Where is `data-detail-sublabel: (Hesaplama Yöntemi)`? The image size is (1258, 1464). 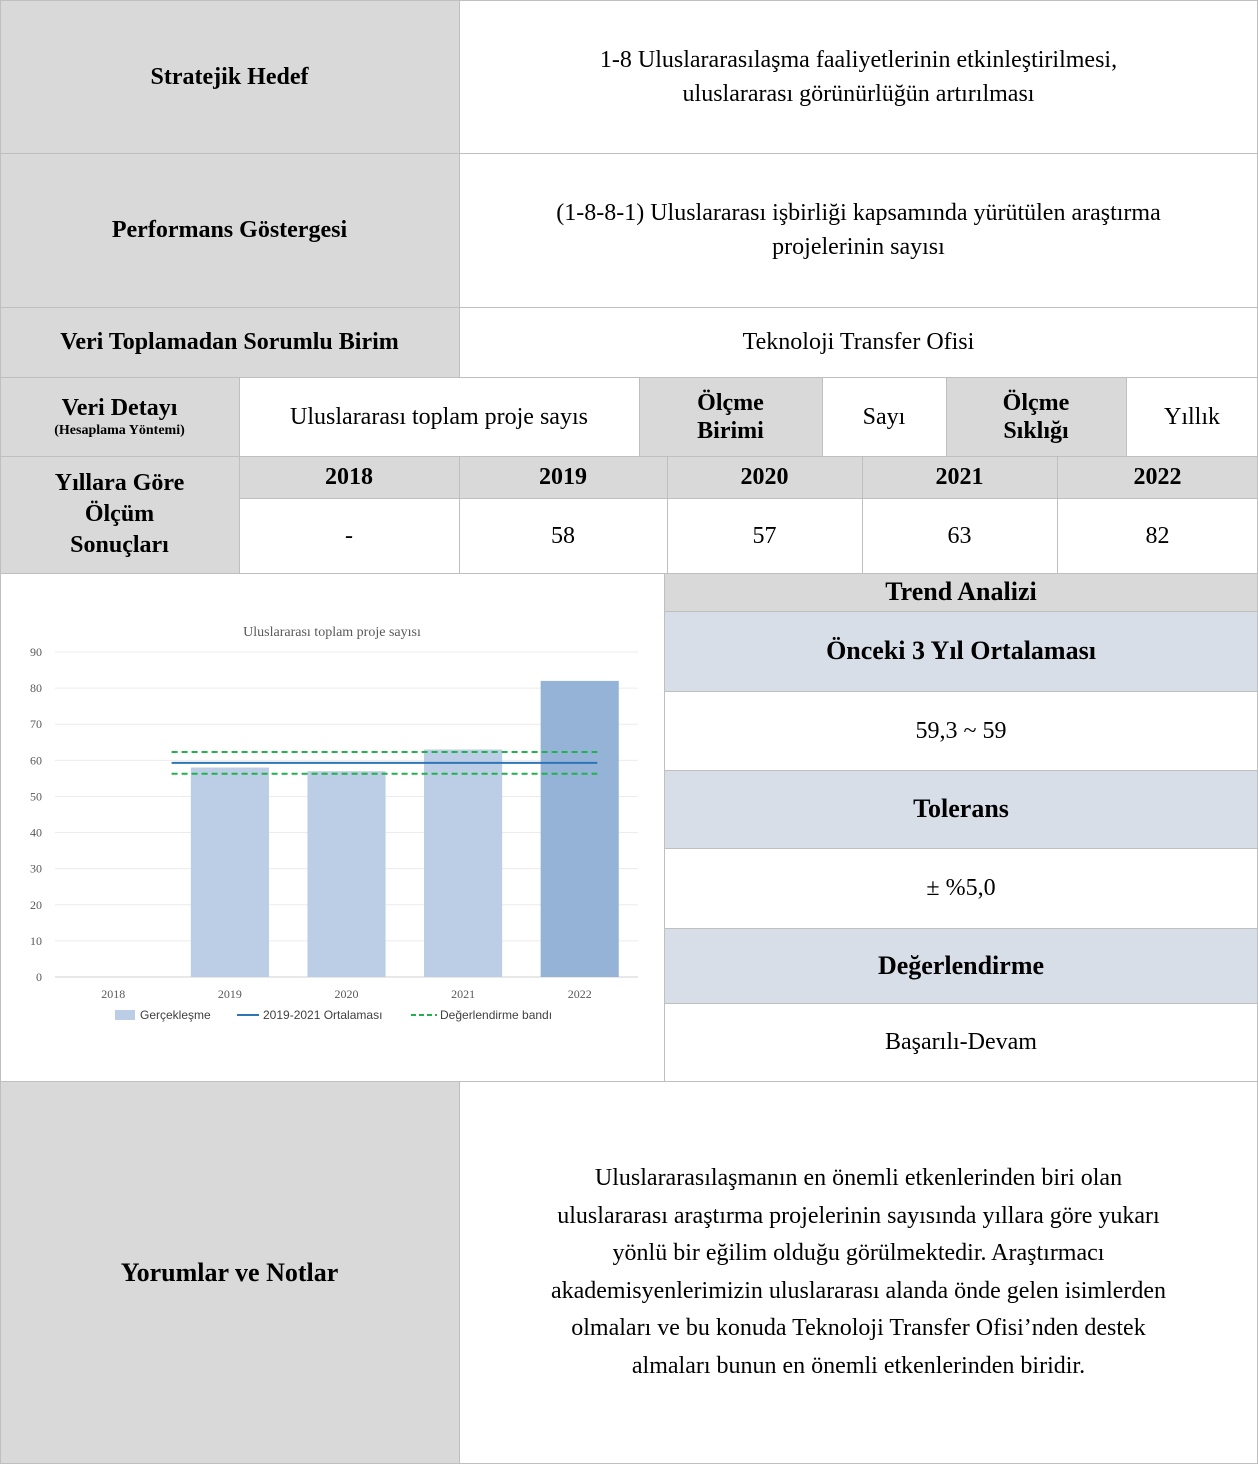
data-detail-sublabel: (Hesaplama Yöntemi) is located at coordinates (119, 430).